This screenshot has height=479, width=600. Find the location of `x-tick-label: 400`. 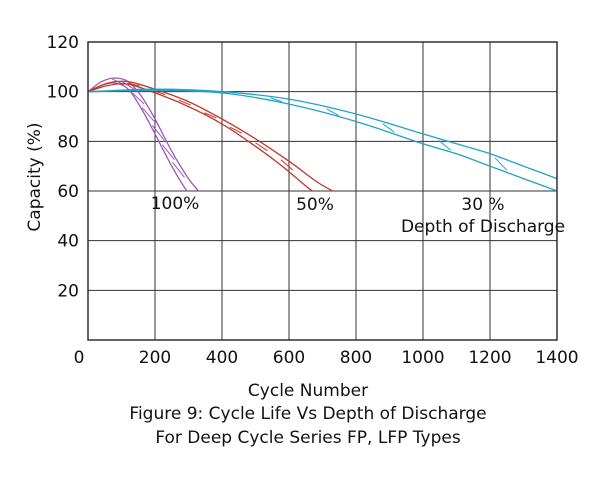

x-tick-label: 400 is located at coordinates (222, 358).